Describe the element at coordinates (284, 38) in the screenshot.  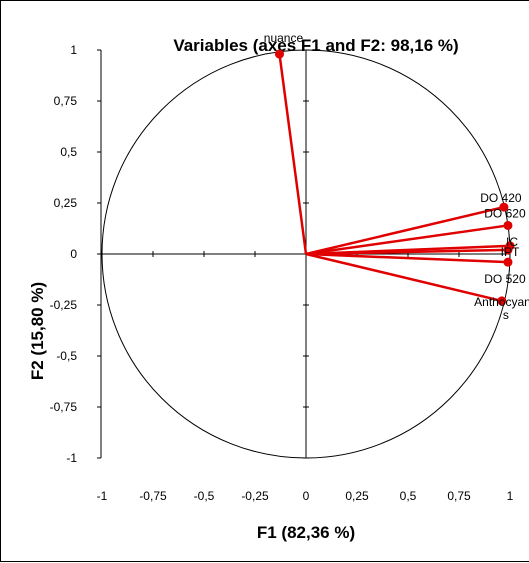
I see `point-label: nuance` at that location.